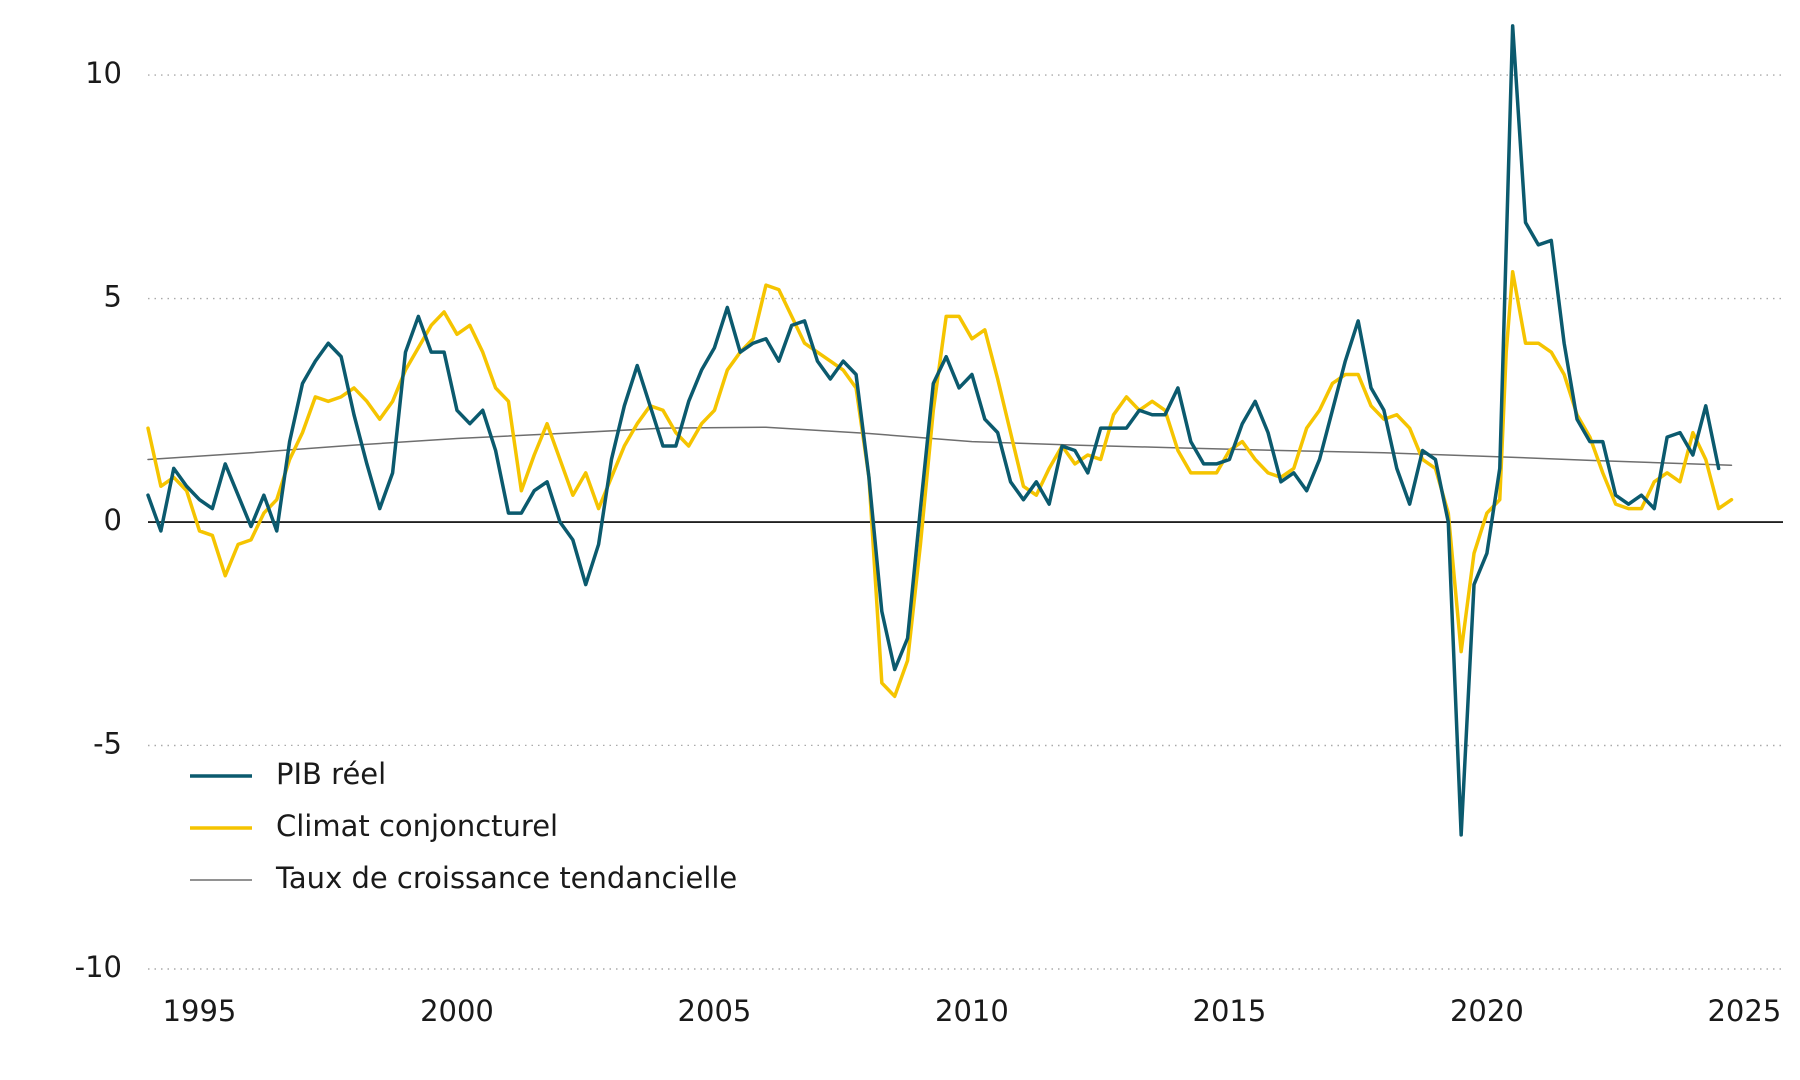 The width and height of the screenshot is (1800, 1080). What do you see at coordinates (940, 446) in the screenshot?
I see `series-line` at bounding box center [940, 446].